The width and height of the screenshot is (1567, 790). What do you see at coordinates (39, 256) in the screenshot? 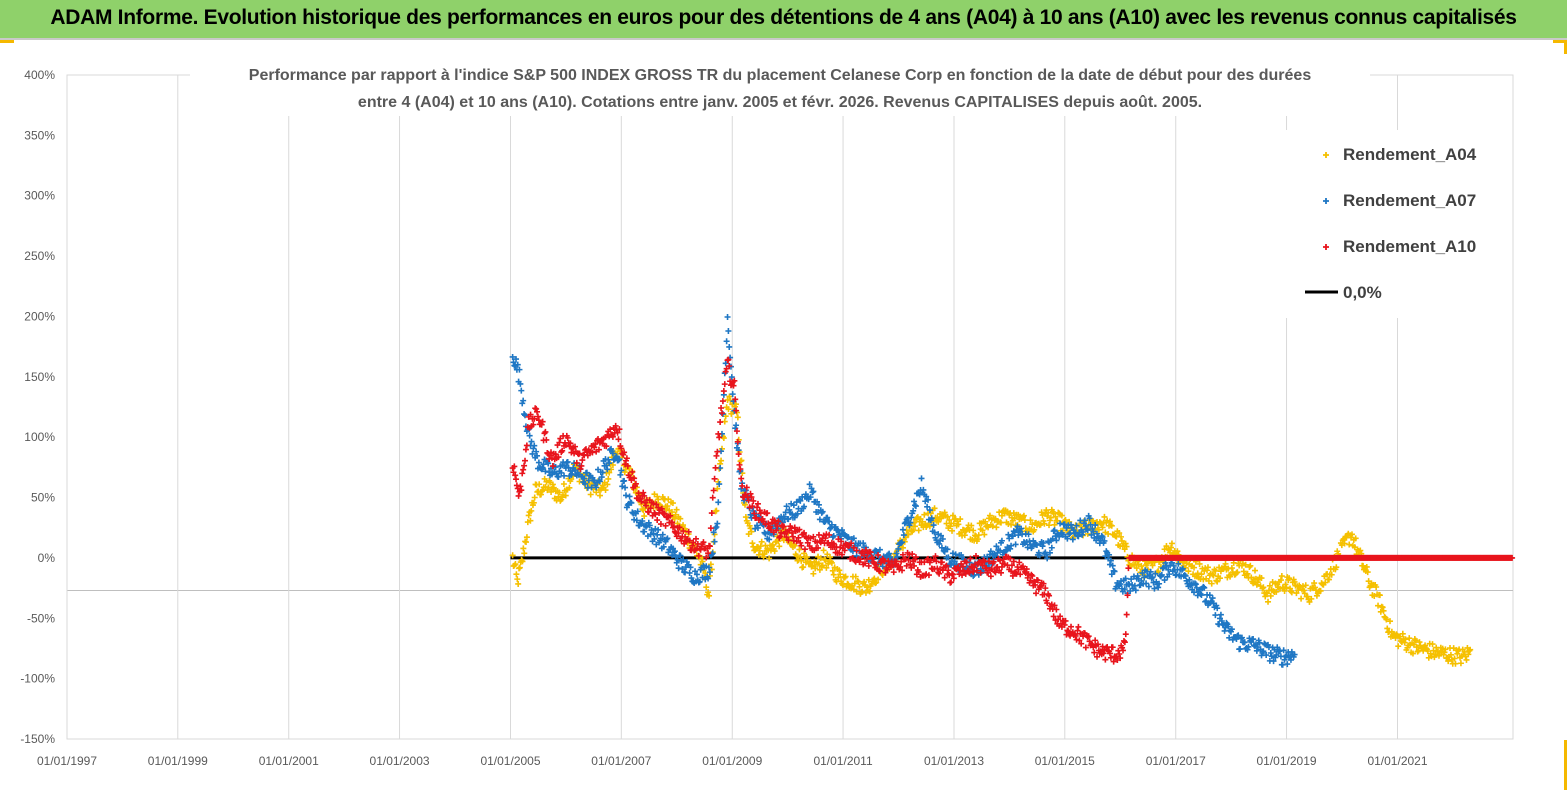
I see `y-tick-label: 250%` at bounding box center [39, 256].